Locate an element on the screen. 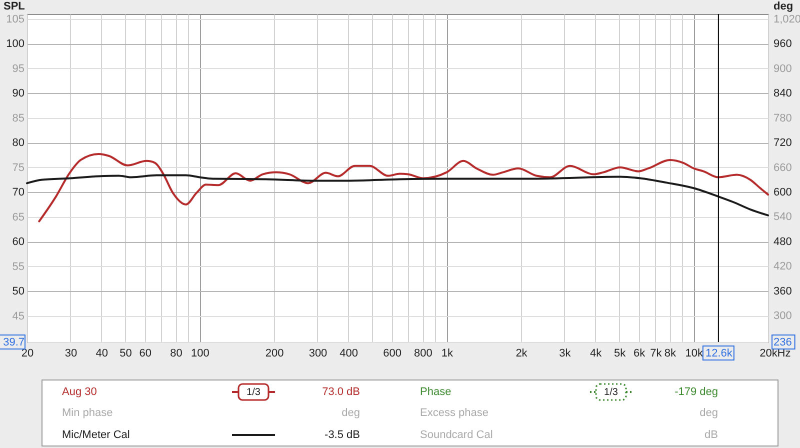 This screenshot has width=800, height=448. legend-label: Phase is located at coordinates (436, 392).